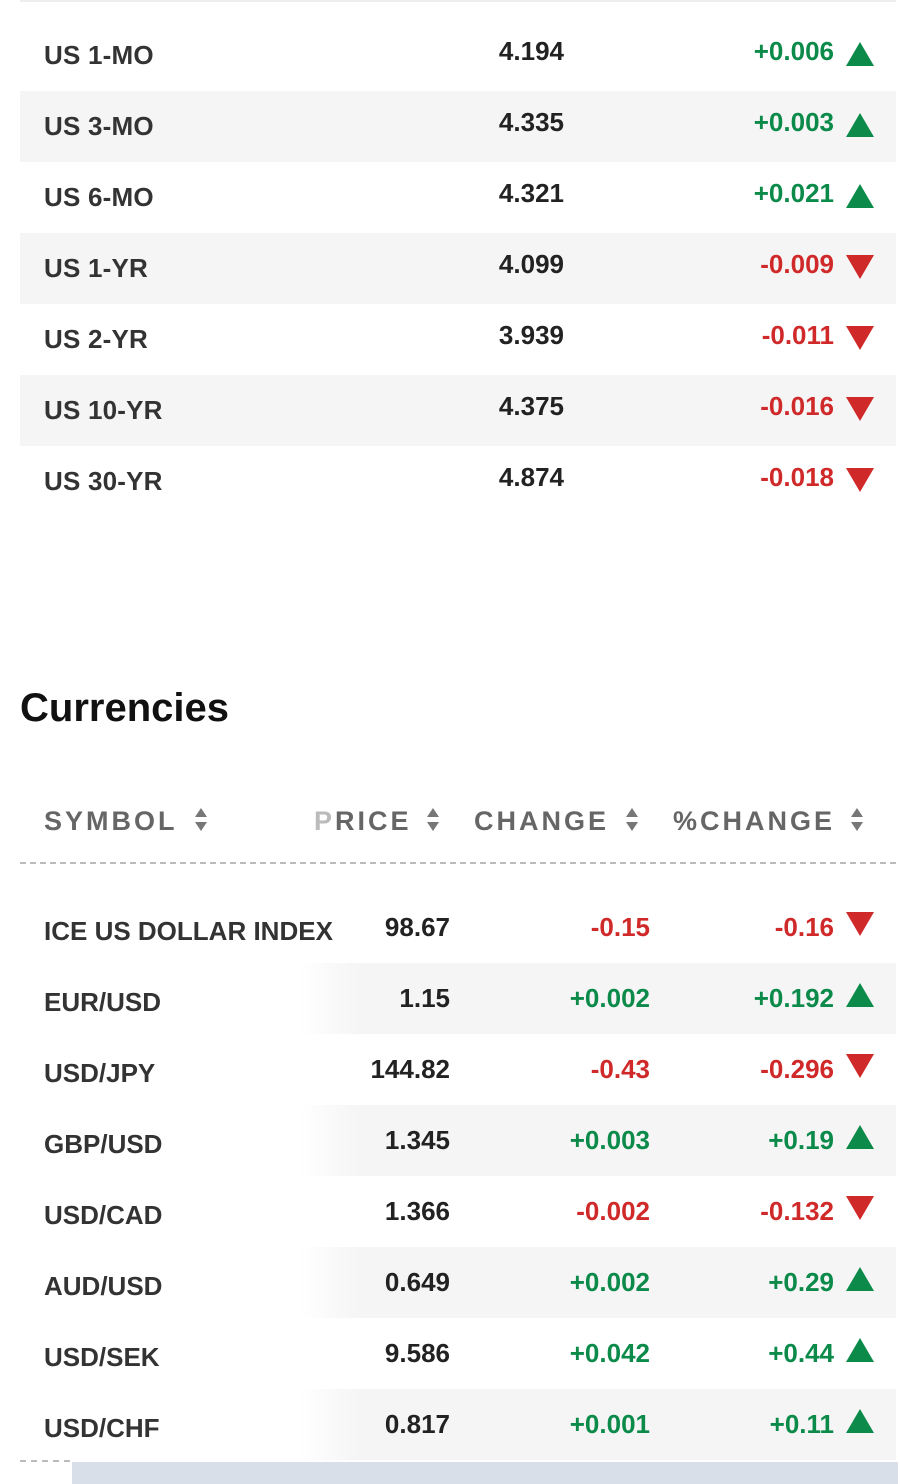 The width and height of the screenshot is (900, 1484). What do you see at coordinates (102, 1428) in the screenshot?
I see `currency-symbol: USD/CHF` at bounding box center [102, 1428].